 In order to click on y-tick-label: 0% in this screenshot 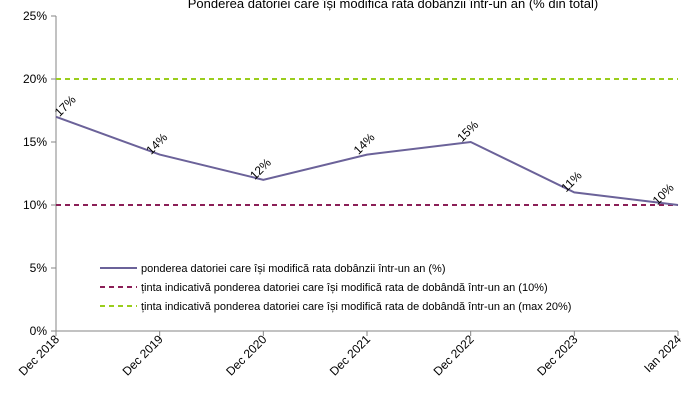, I will do `click(39, 331)`.